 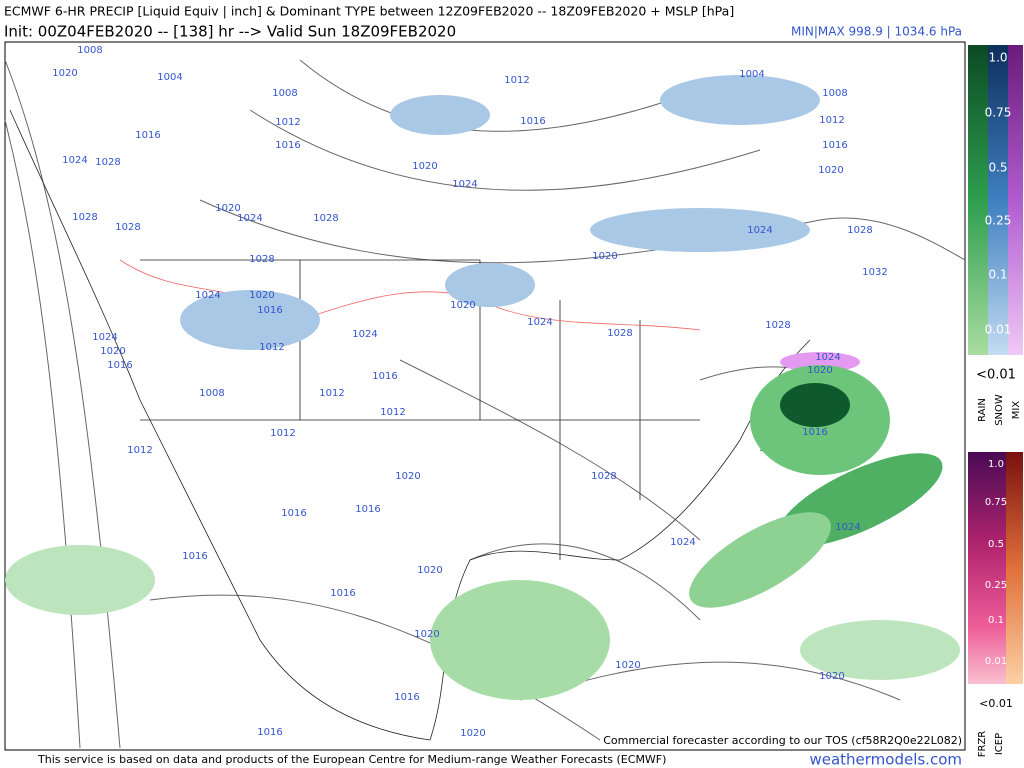 I want to click on rain-snow-types: RAIN SNOW MIX, so click(x=999, y=410).